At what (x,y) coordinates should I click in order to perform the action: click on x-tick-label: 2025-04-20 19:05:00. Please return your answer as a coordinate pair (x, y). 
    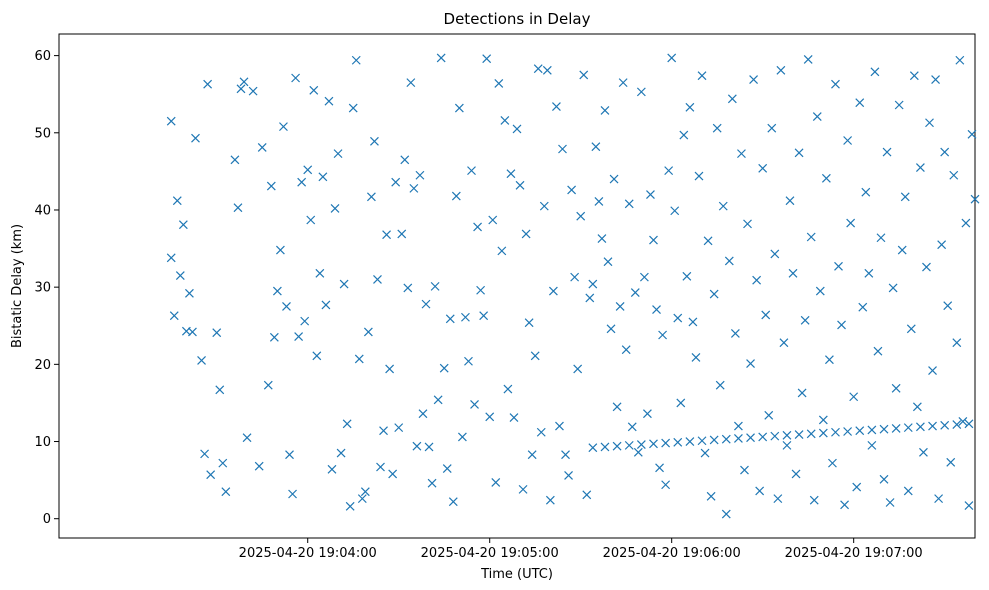
    Looking at the image, I should click on (490, 553).